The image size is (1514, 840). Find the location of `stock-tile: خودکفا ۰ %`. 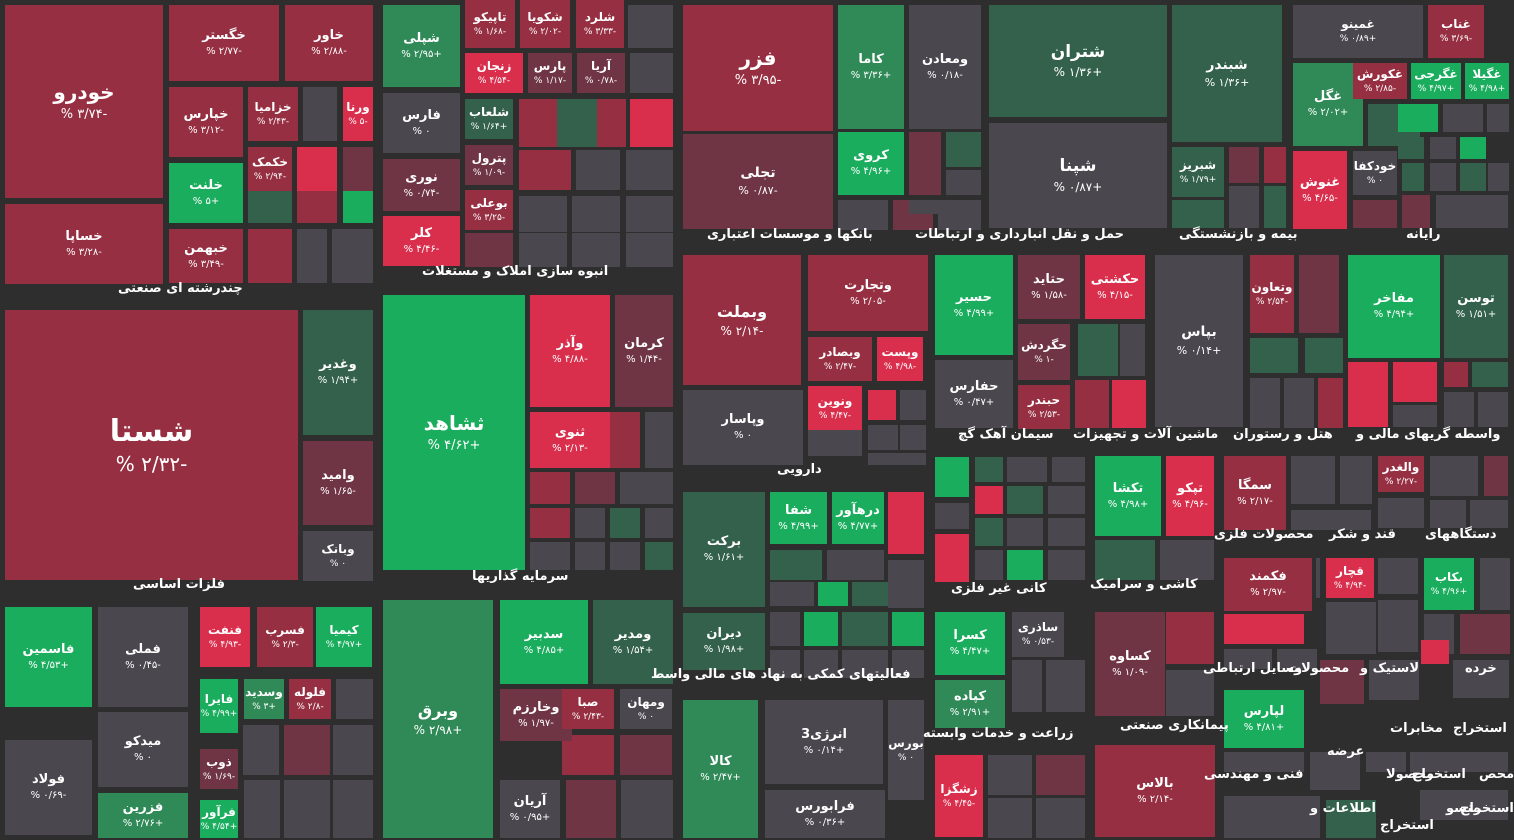

stock-tile: خودکفا ۰ % is located at coordinates (1375, 173).